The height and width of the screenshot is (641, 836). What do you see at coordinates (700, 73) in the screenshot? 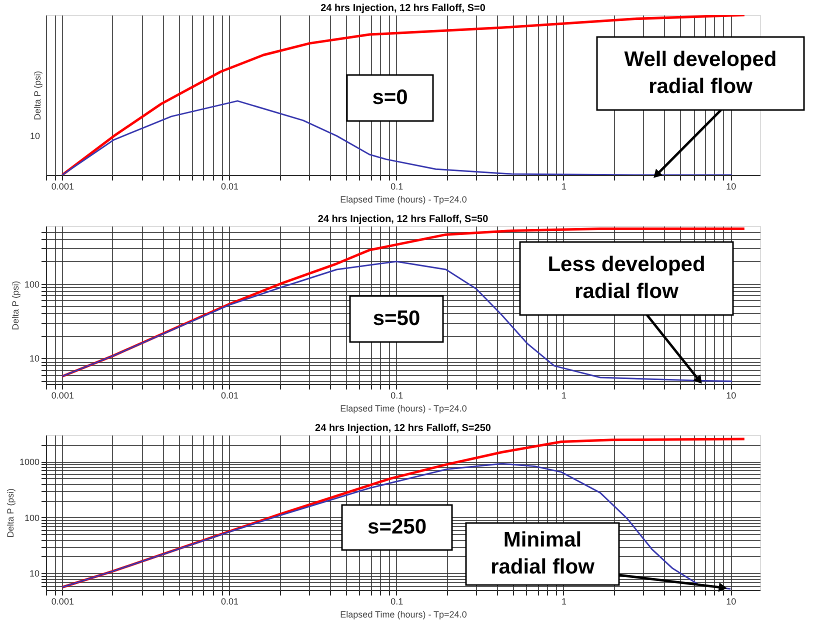
I see `annotation: Well developed radial flow` at bounding box center [700, 73].